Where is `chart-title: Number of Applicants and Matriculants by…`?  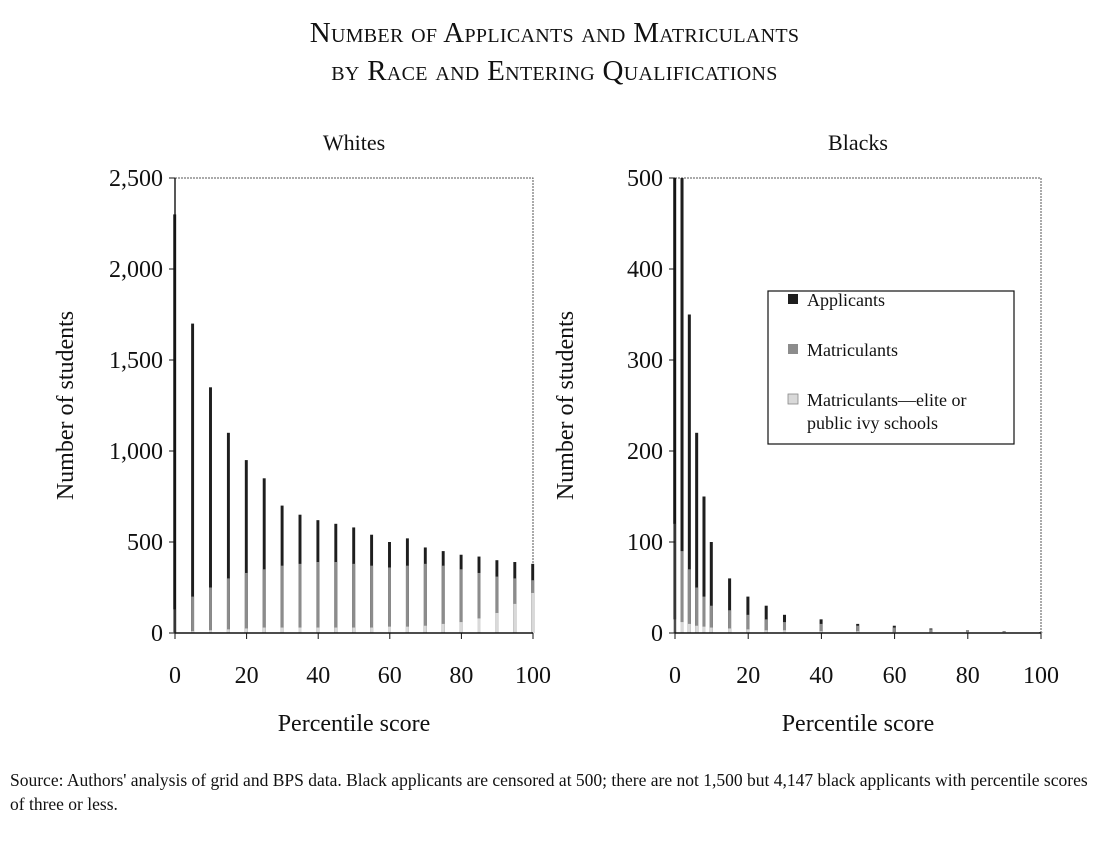
chart-title: Number of Applicants and Matriculants by… is located at coordinates (554, 52).